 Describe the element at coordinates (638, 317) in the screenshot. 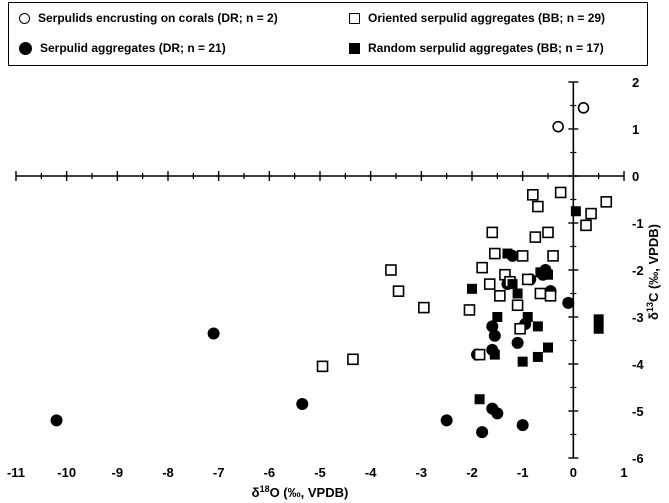

I see `y-tick-label: -3` at that location.